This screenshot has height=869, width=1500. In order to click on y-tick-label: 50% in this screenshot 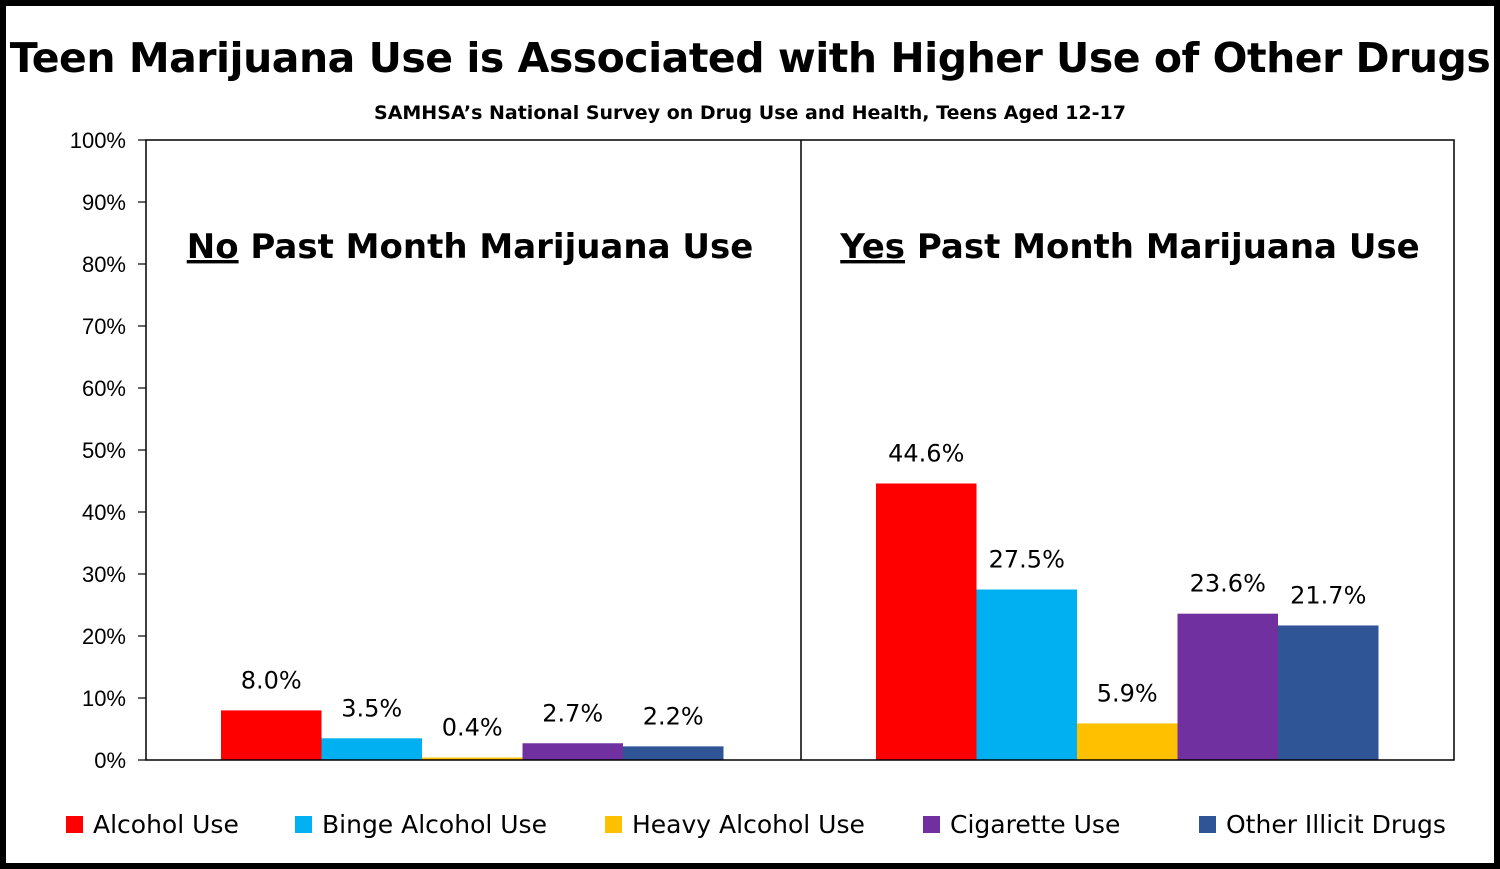, I will do `click(104, 450)`.